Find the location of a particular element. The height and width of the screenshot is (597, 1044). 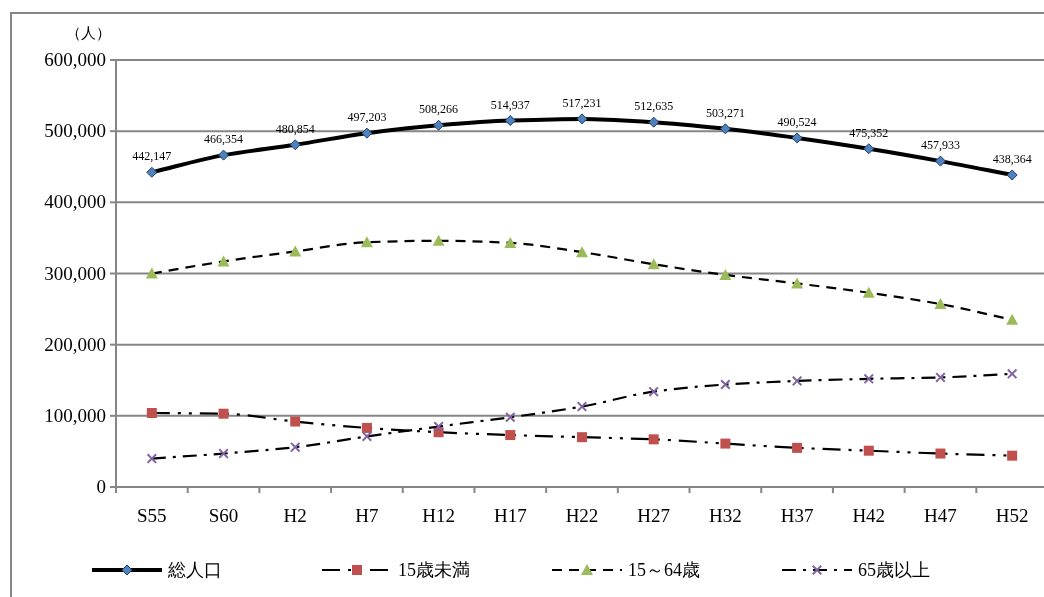

y-tick-label: 300,000 is located at coordinates (75, 273).